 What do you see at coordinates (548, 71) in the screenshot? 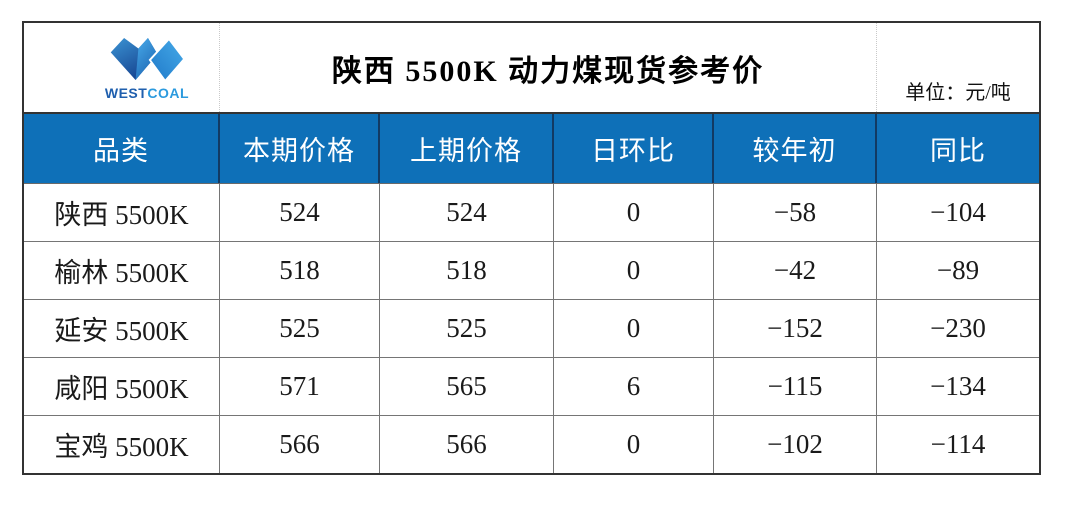
I see `page-title: 陕西 5500K 动力煤现货参考价` at bounding box center [548, 71].